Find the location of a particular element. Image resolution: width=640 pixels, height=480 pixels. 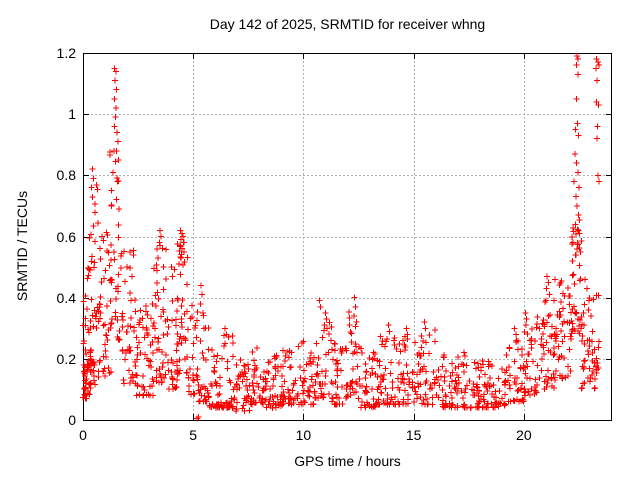

y-tick-label: 1.2 is located at coordinates (66, 53).